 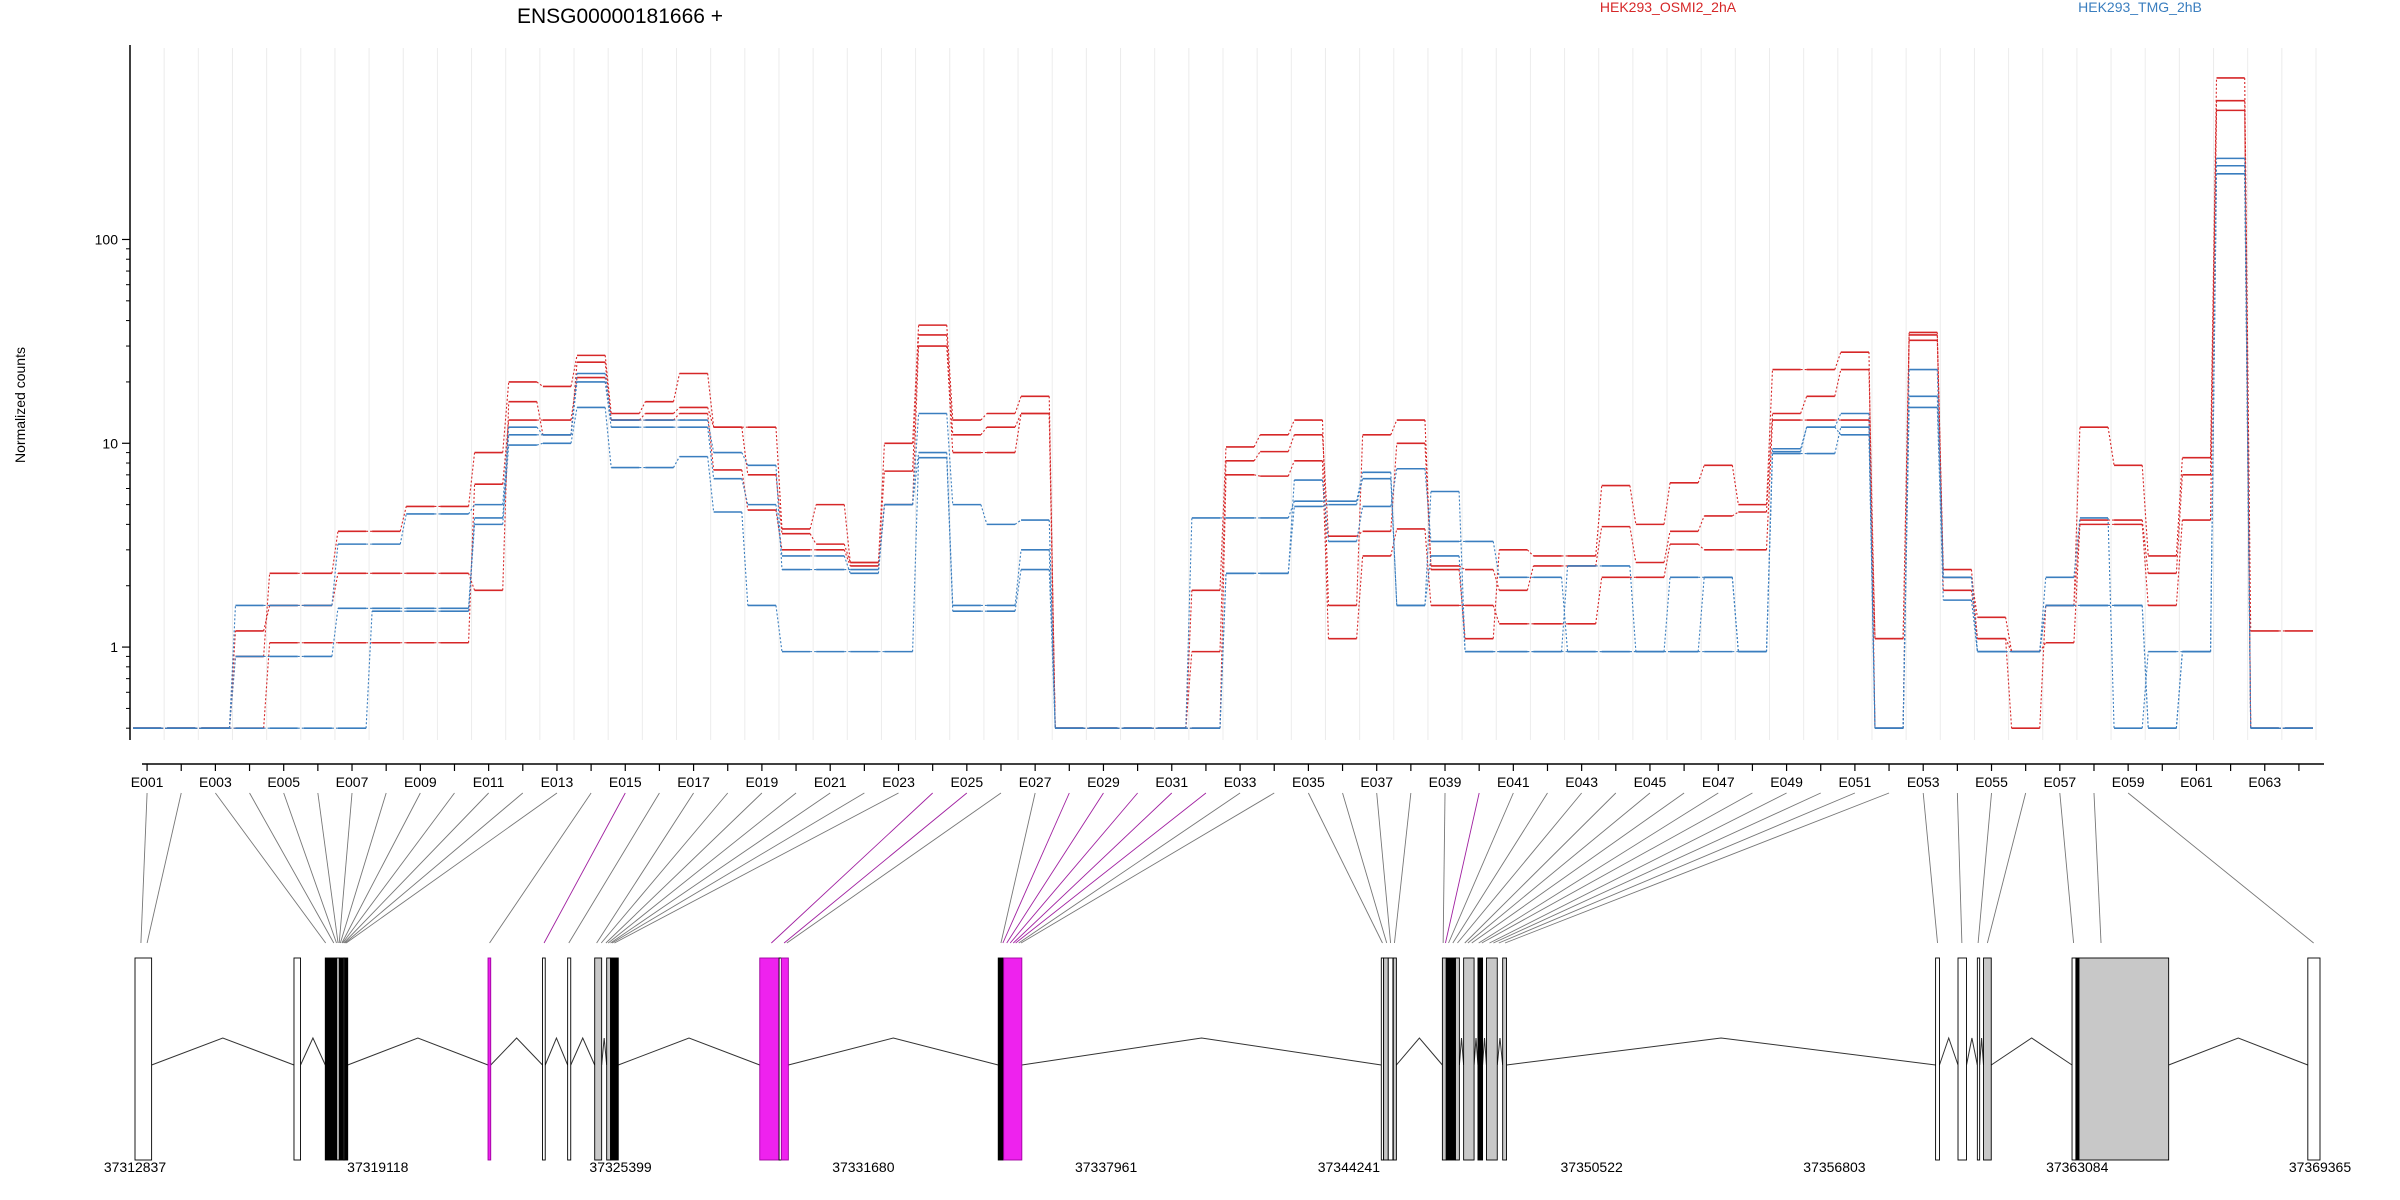 I want to click on exon-tick-label: E007, so click(x=352, y=782).